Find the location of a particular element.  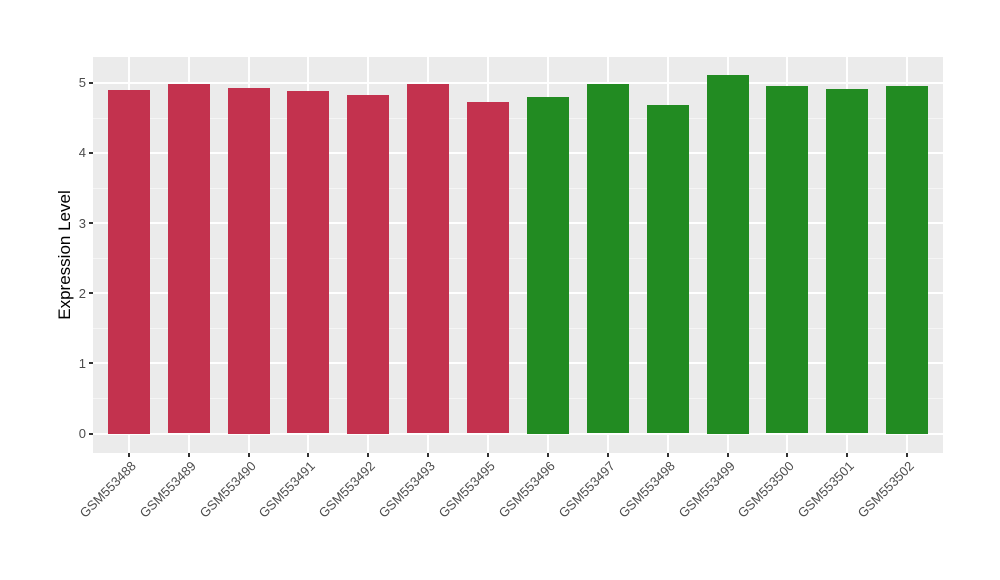

x-tick-label: GSM553496 is located at coordinates (526, 489).